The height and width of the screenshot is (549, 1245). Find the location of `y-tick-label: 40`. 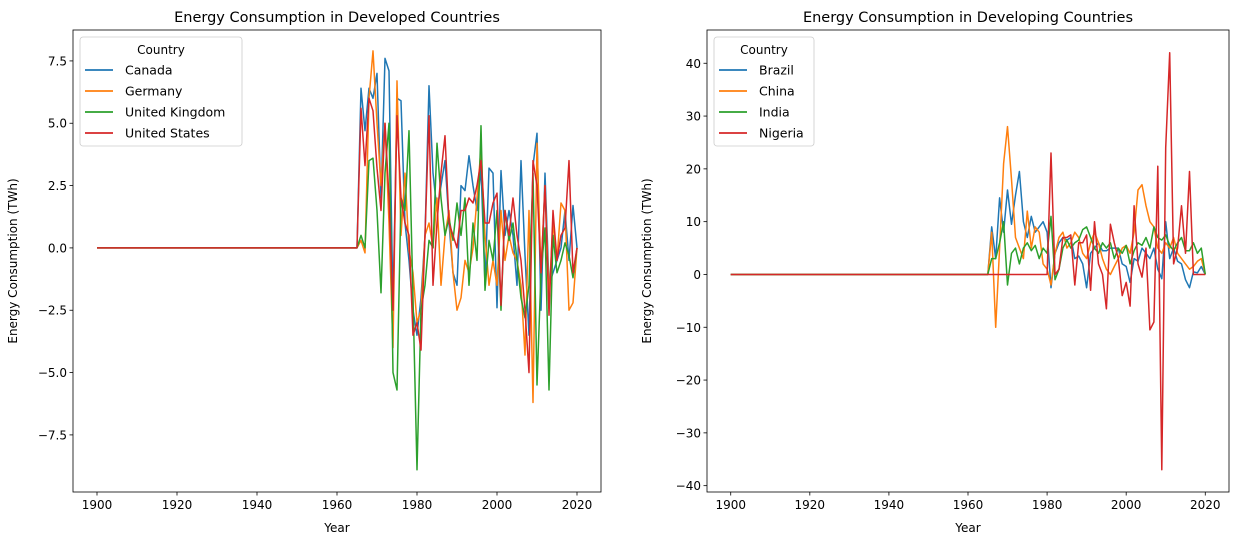

y-tick-label: 40 is located at coordinates (693, 64).